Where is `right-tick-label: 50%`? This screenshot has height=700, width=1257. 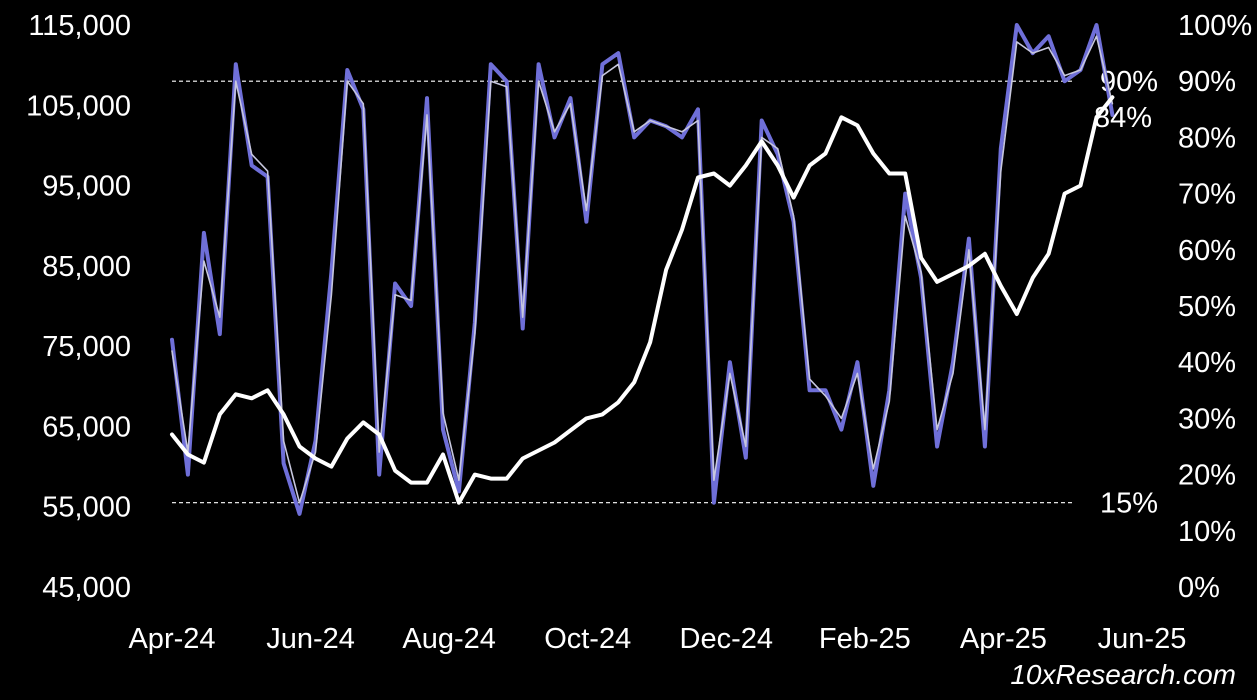 right-tick-label: 50% is located at coordinates (1207, 307).